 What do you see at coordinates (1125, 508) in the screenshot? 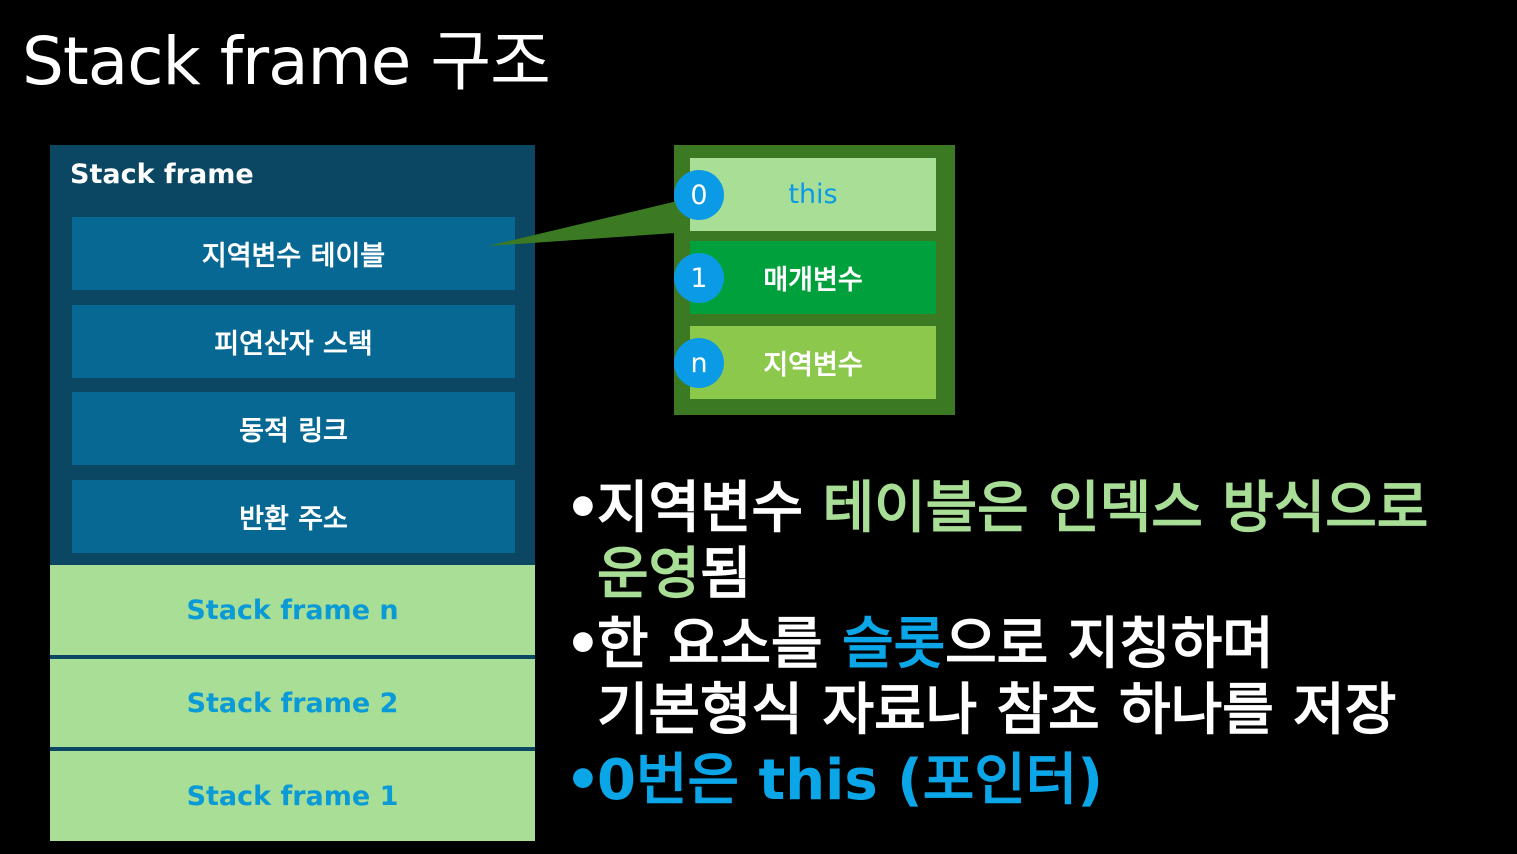
I see `bullet-highlight: 테이블은 인덱스 방식으로` at bounding box center [1125, 508].